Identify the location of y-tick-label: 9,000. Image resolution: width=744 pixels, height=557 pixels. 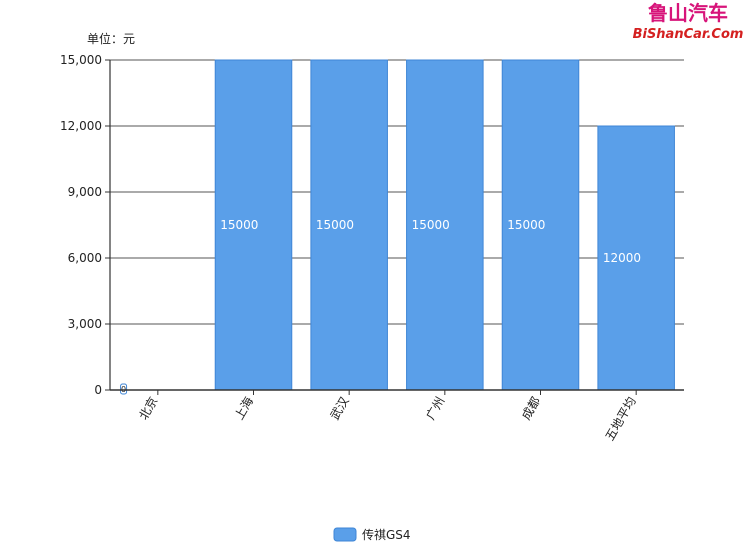
(85, 192).